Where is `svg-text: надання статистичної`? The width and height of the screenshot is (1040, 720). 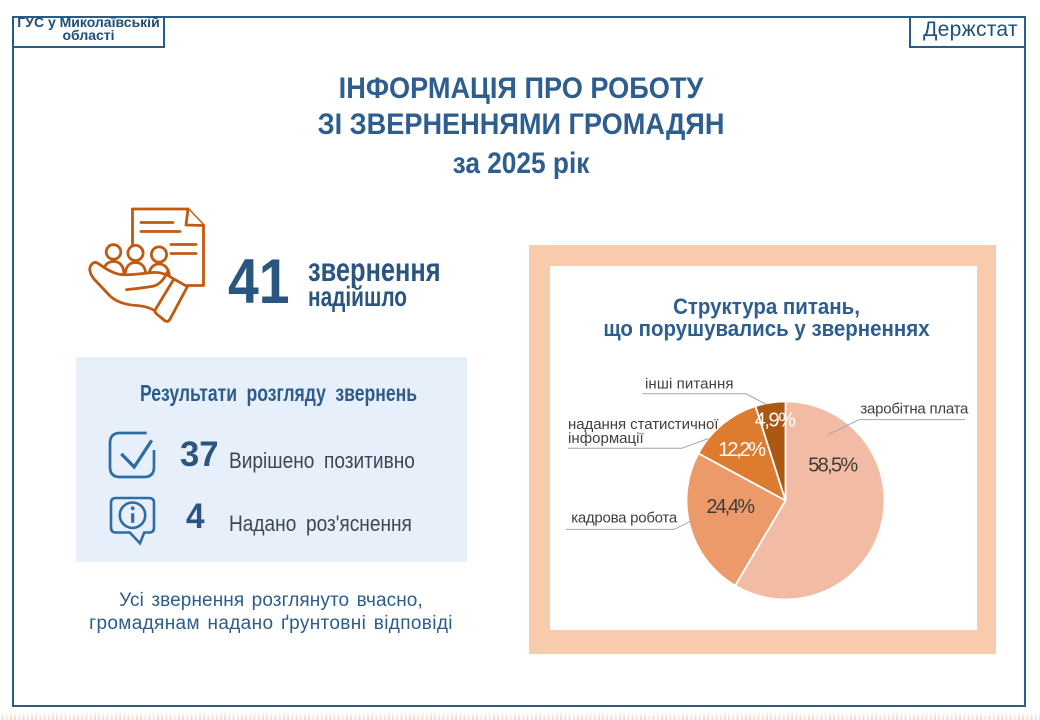 svg-text: надання статистичної is located at coordinates (643, 424).